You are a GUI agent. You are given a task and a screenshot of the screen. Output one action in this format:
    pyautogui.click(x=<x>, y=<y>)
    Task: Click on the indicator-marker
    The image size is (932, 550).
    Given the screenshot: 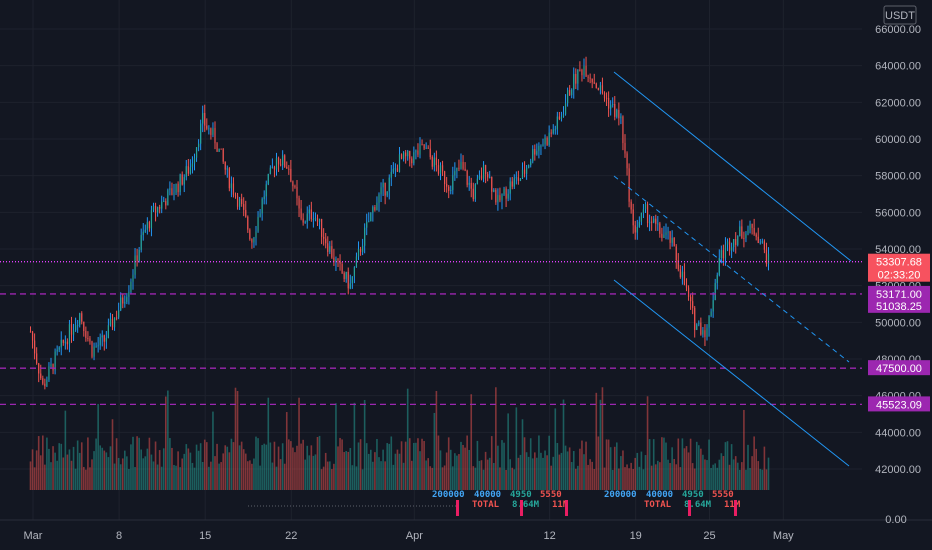 What is the action you would take?
    pyautogui.click(x=566, y=508)
    